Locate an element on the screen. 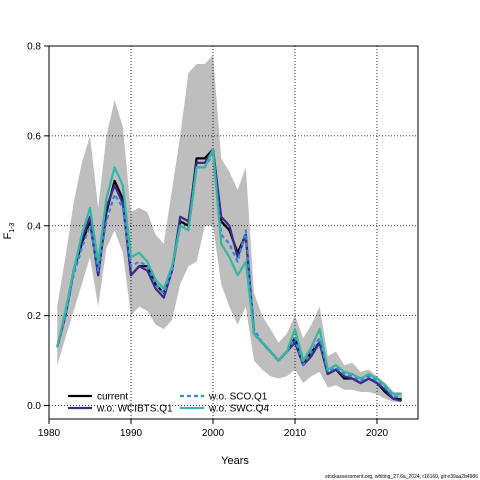  y-axis-title: F1-3 is located at coordinates (9, 230).